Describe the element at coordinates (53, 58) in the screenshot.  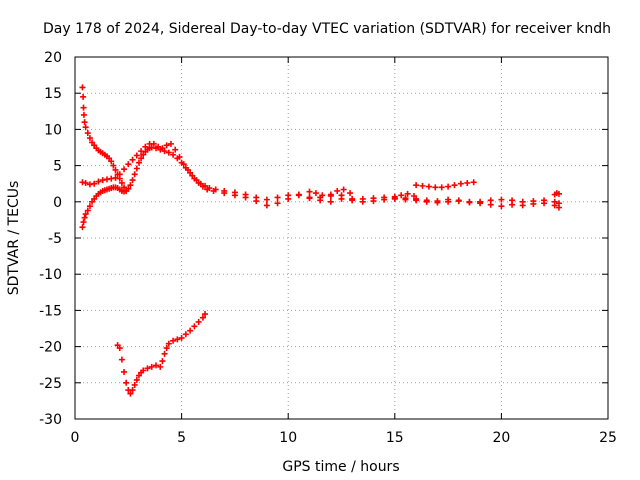
I see `y-tick-label: 20` at that location.